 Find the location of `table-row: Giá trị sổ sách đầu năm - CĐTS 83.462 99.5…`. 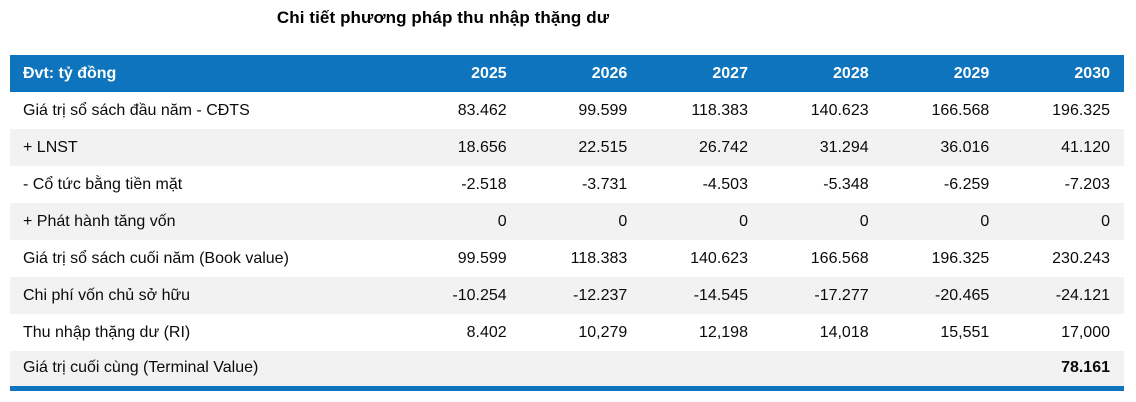

table-row: Giá trị sổ sách đầu năm - CĐTS 83.462 99.5… is located at coordinates (567, 110).